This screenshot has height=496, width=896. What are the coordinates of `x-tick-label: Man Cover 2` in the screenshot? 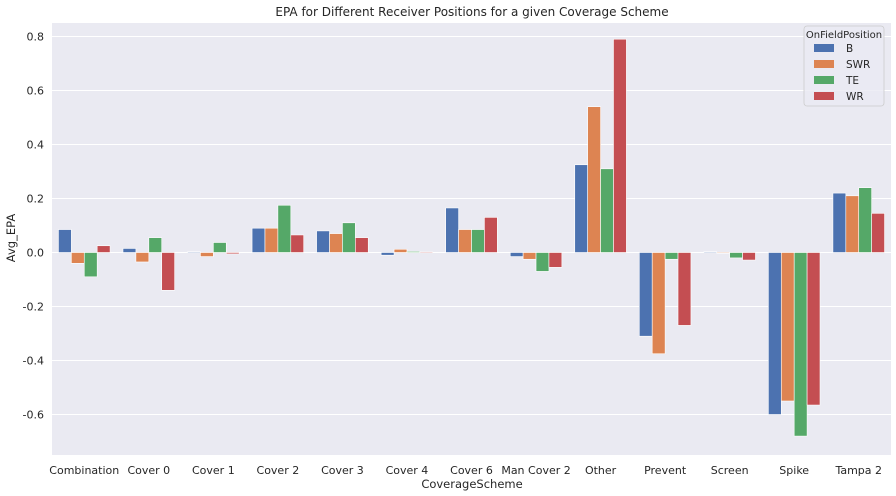 It's located at (535, 470).